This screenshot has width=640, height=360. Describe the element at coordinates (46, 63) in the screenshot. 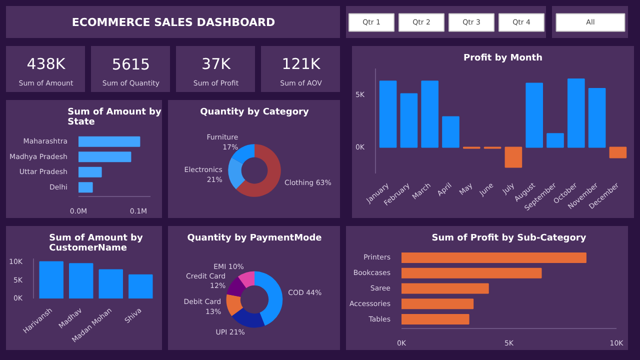

I see `text: 438K` at that location.